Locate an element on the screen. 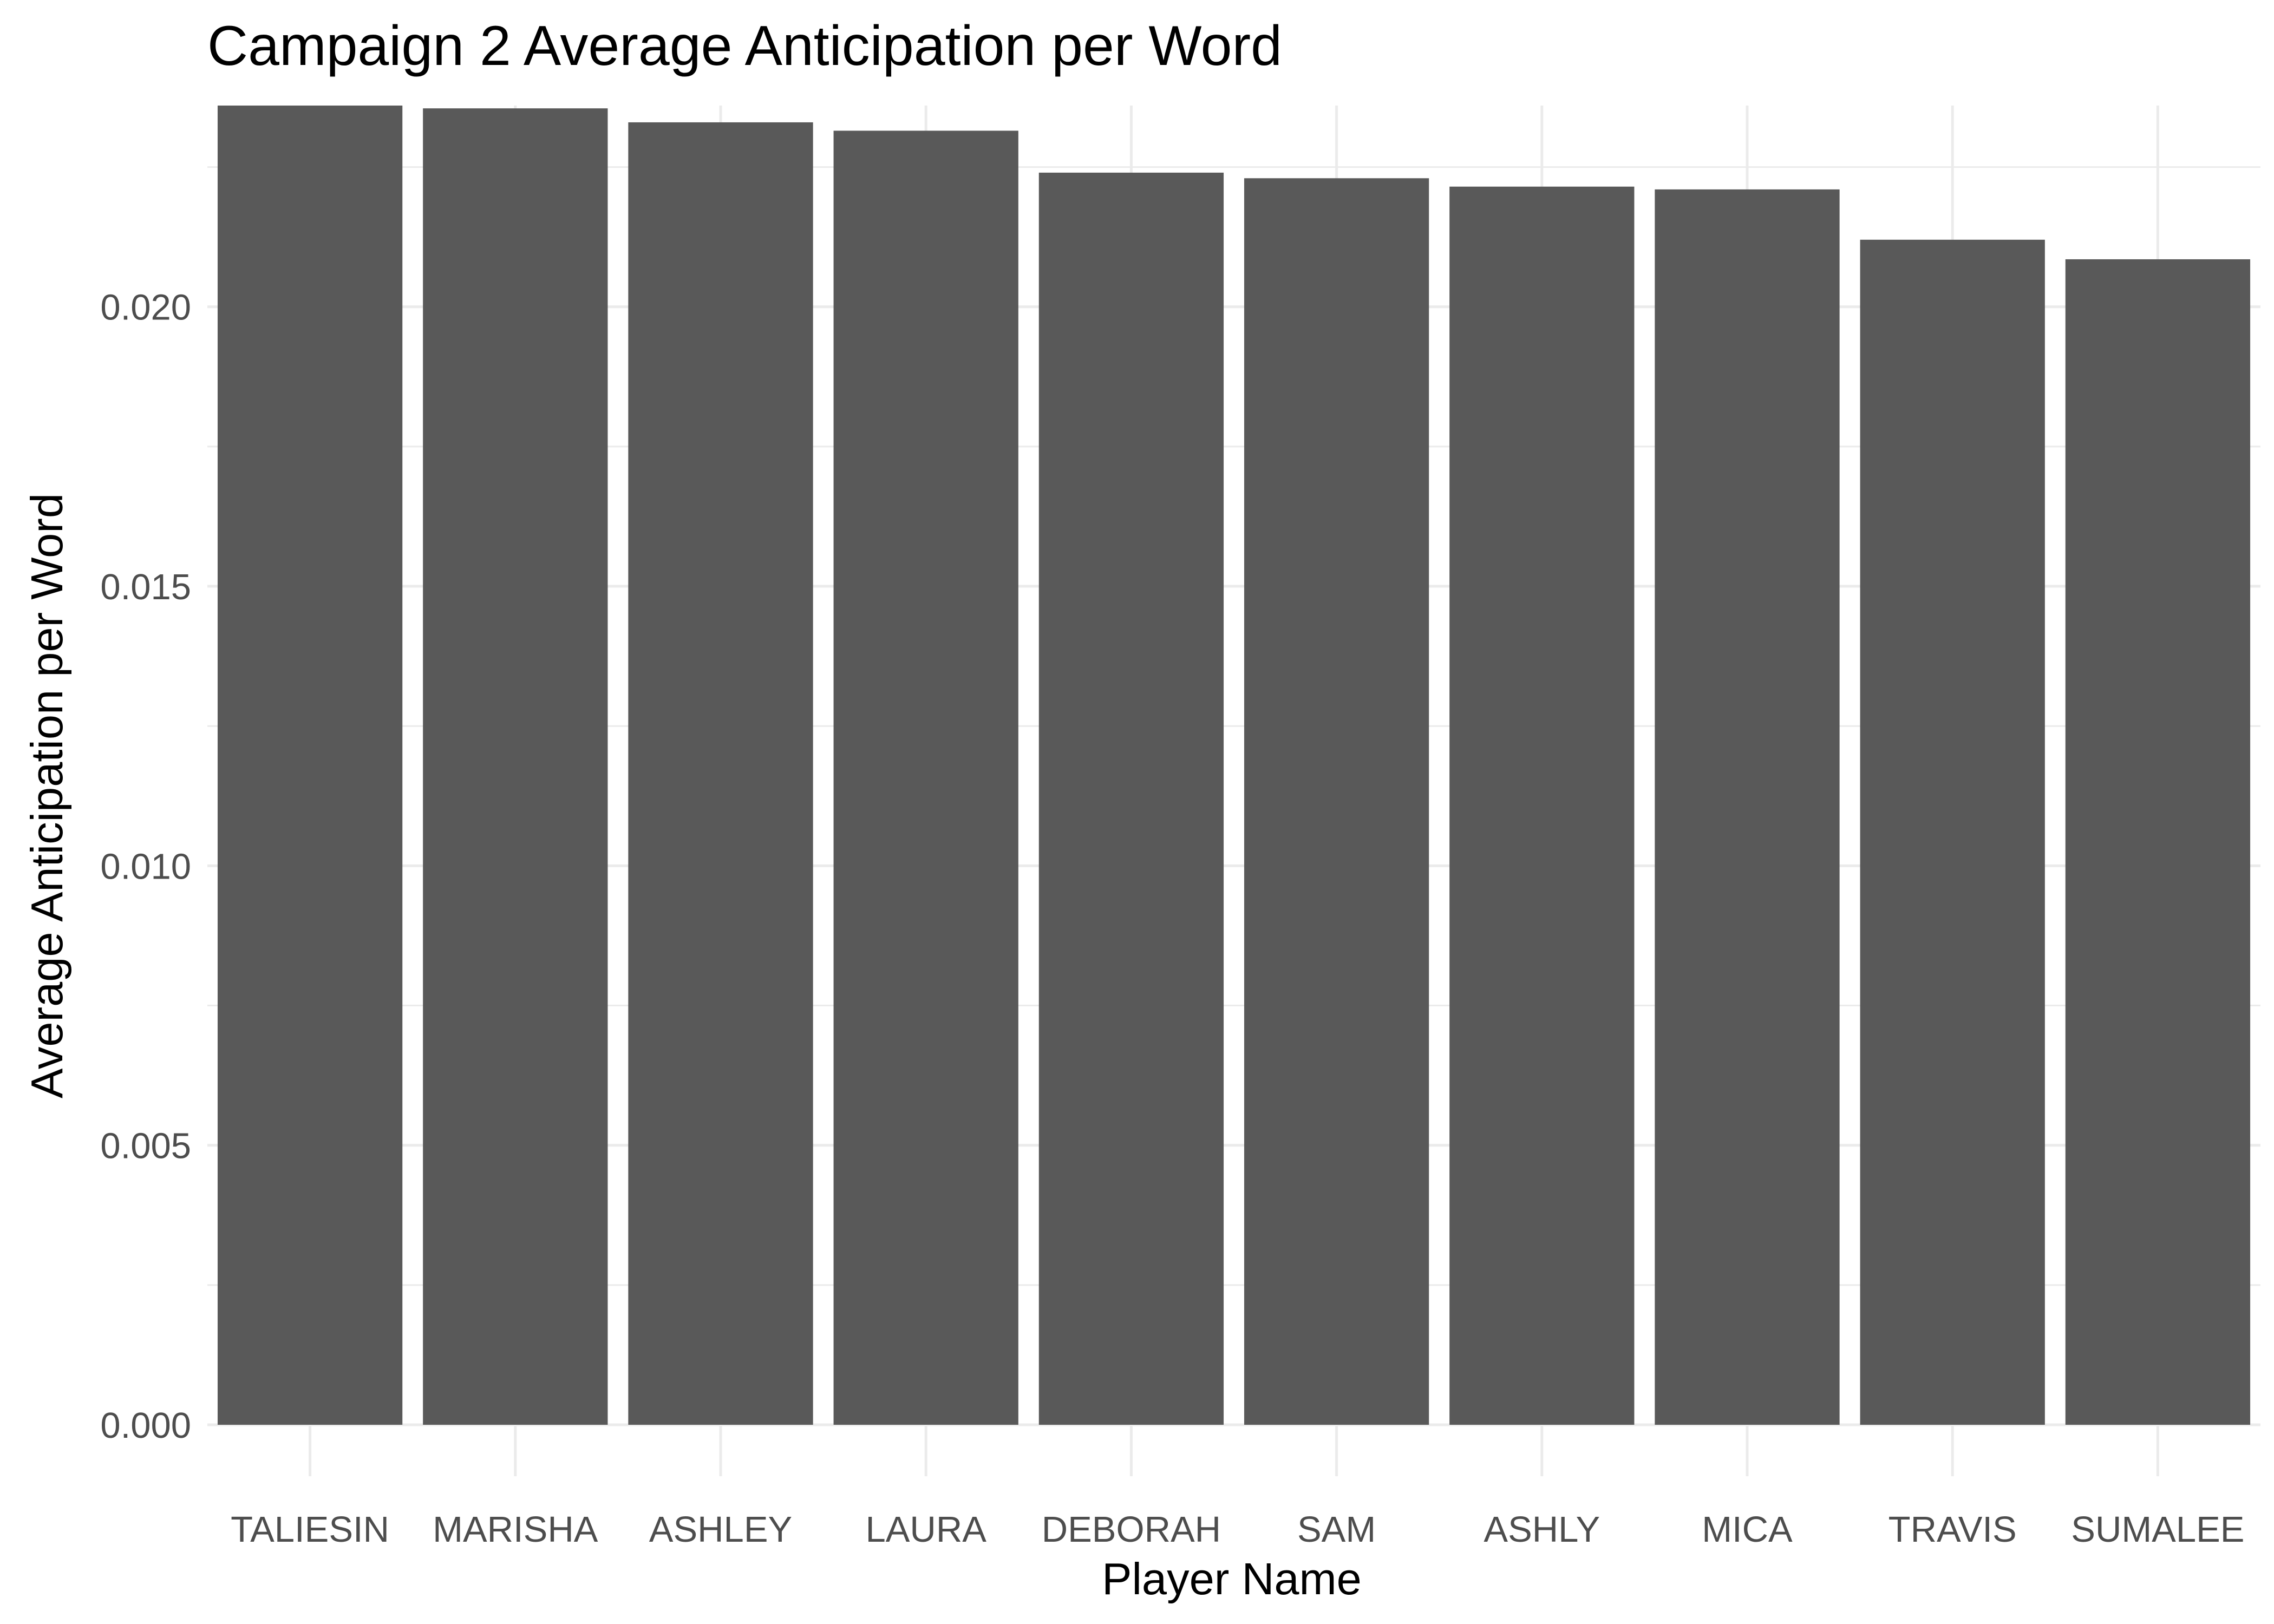 The width and height of the screenshot is (2274, 1624). x-axis-title: Player Name is located at coordinates (1232, 1579).